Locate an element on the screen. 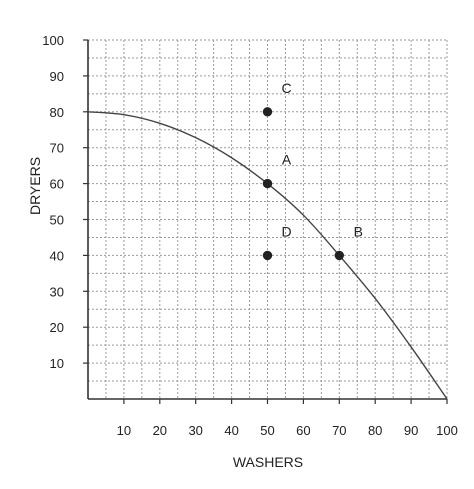  x-axis-label: WASHERS is located at coordinates (268, 462).